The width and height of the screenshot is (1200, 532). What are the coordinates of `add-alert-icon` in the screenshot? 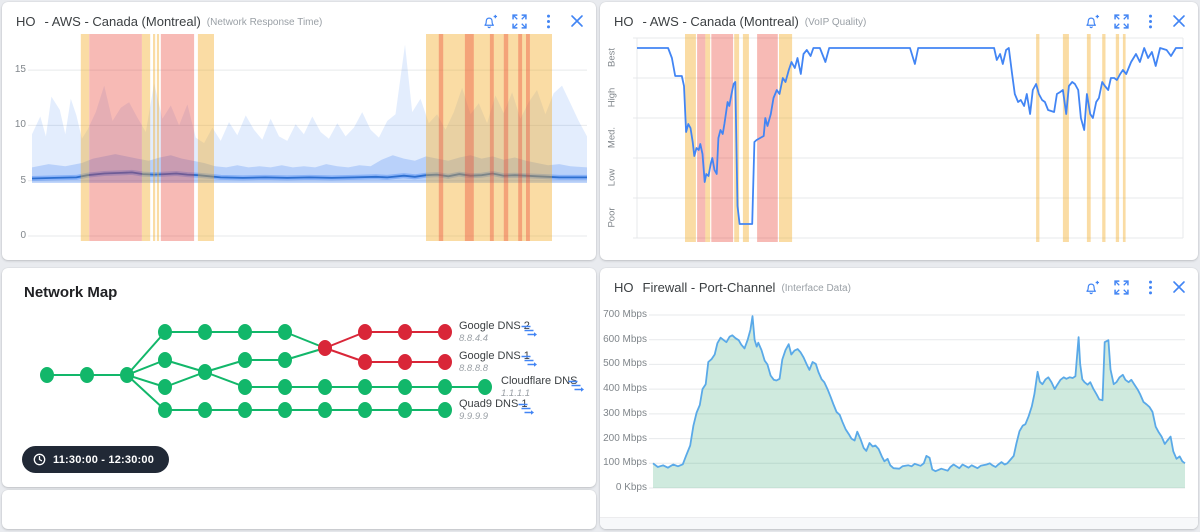 It's located at (1093, 287).